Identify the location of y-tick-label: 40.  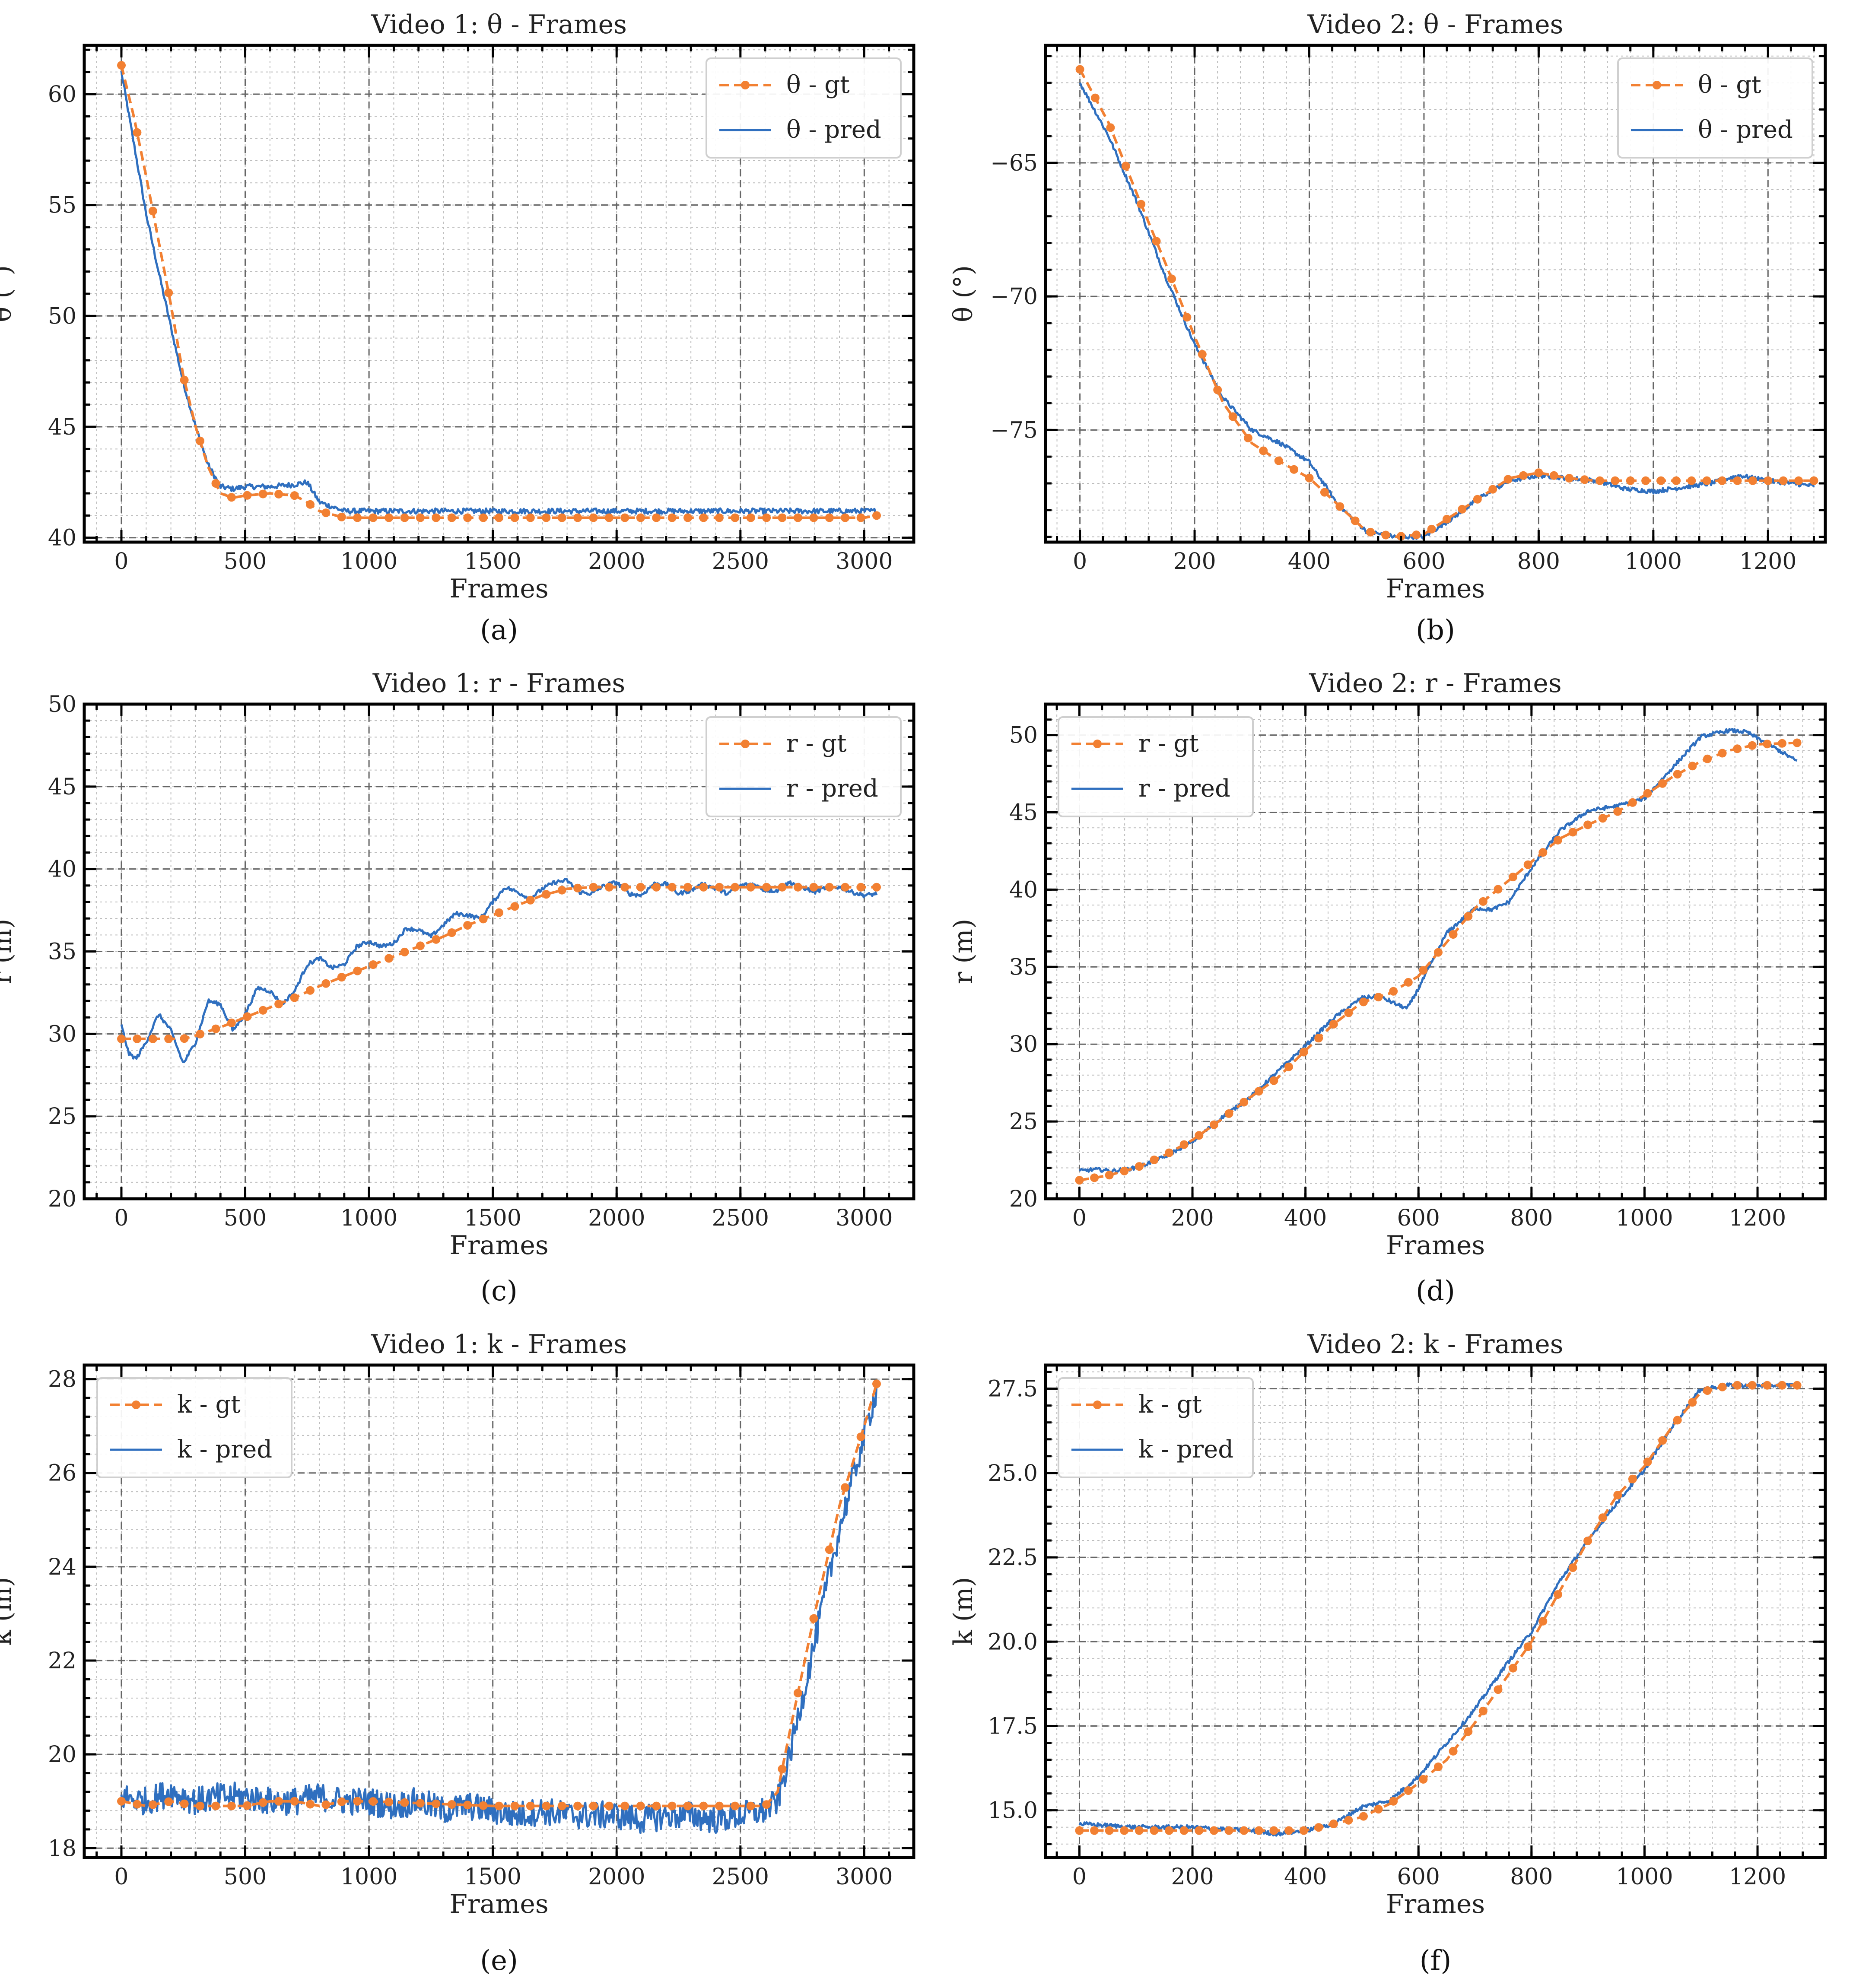
(1023, 890).